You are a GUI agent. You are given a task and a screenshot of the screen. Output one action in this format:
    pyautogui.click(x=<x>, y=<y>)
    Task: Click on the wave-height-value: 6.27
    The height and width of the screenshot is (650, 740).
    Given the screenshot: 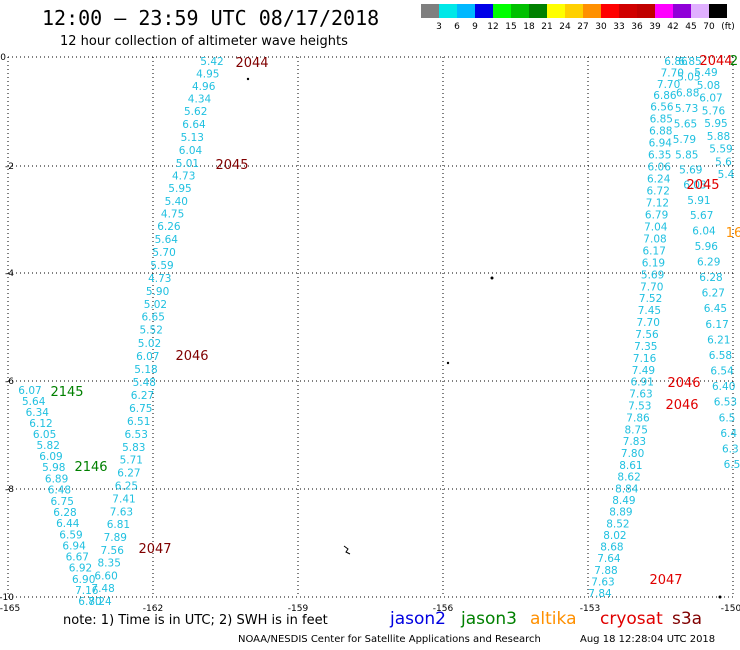 What is the action you would take?
    pyautogui.click(x=713, y=294)
    